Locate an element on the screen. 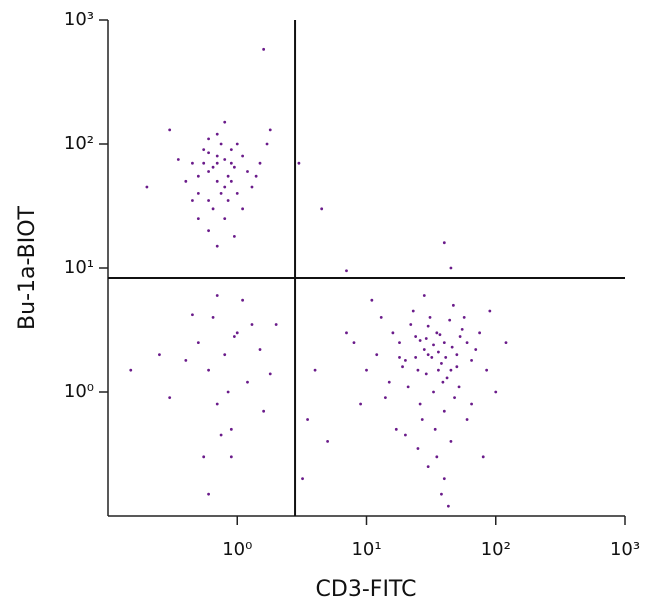 This screenshot has width=650, height=614. y-tick-label: 10⁰ is located at coordinates (79, 391).